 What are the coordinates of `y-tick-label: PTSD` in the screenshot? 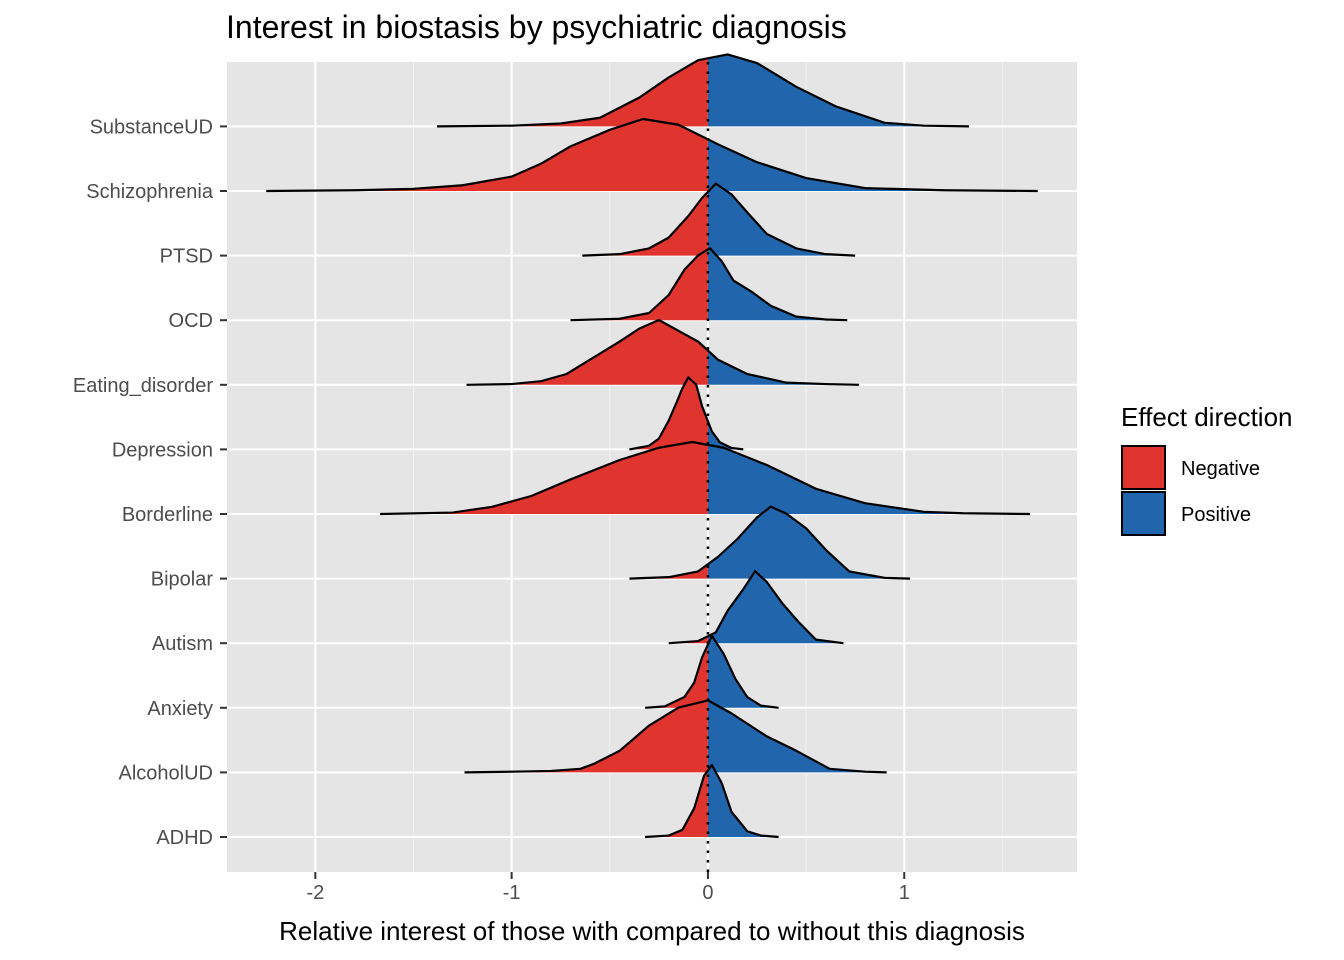 It's located at (186, 257).